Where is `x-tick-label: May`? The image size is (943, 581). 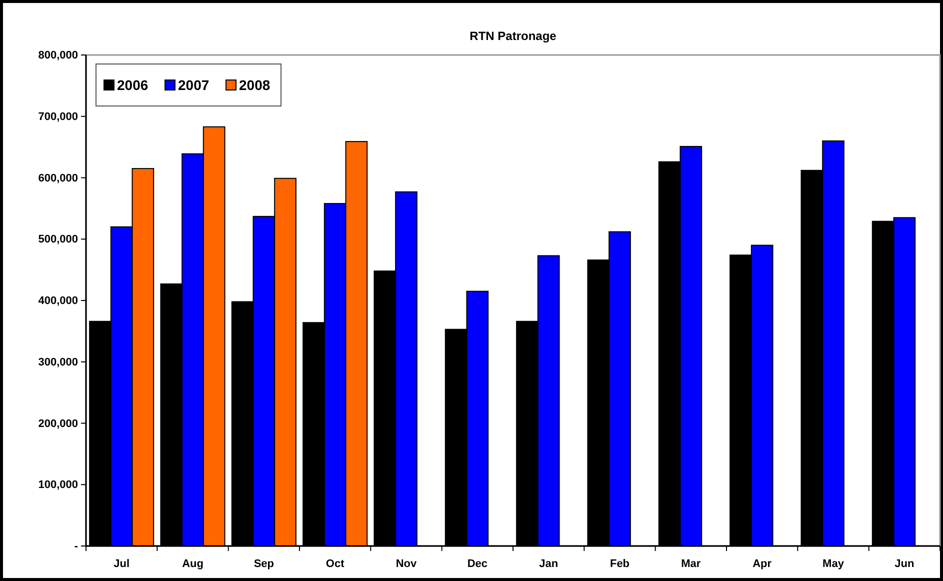 x-tick-label: May is located at coordinates (833, 564).